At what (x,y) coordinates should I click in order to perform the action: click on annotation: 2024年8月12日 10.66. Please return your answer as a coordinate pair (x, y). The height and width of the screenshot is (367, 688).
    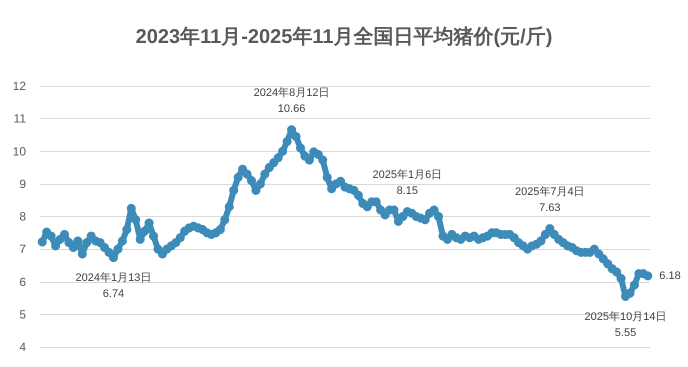
    Looking at the image, I should click on (292, 101).